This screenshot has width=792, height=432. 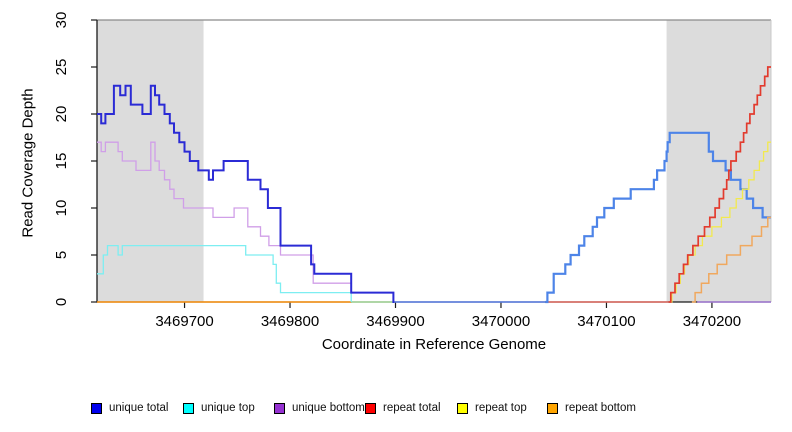 I want to click on x-axis-label: Coordinate in Reference Genome, so click(x=434, y=344).